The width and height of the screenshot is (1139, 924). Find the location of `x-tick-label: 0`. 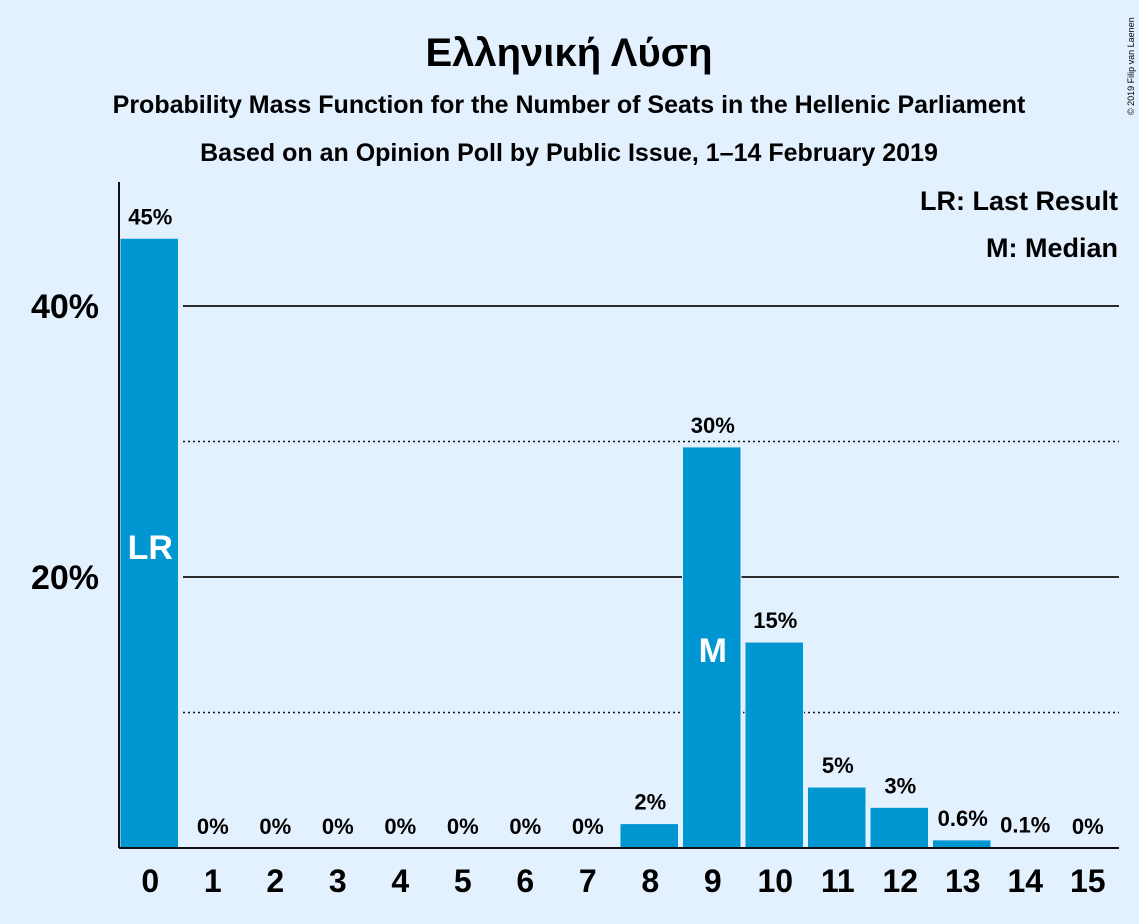

x-tick-label: 0 is located at coordinates (150, 881).